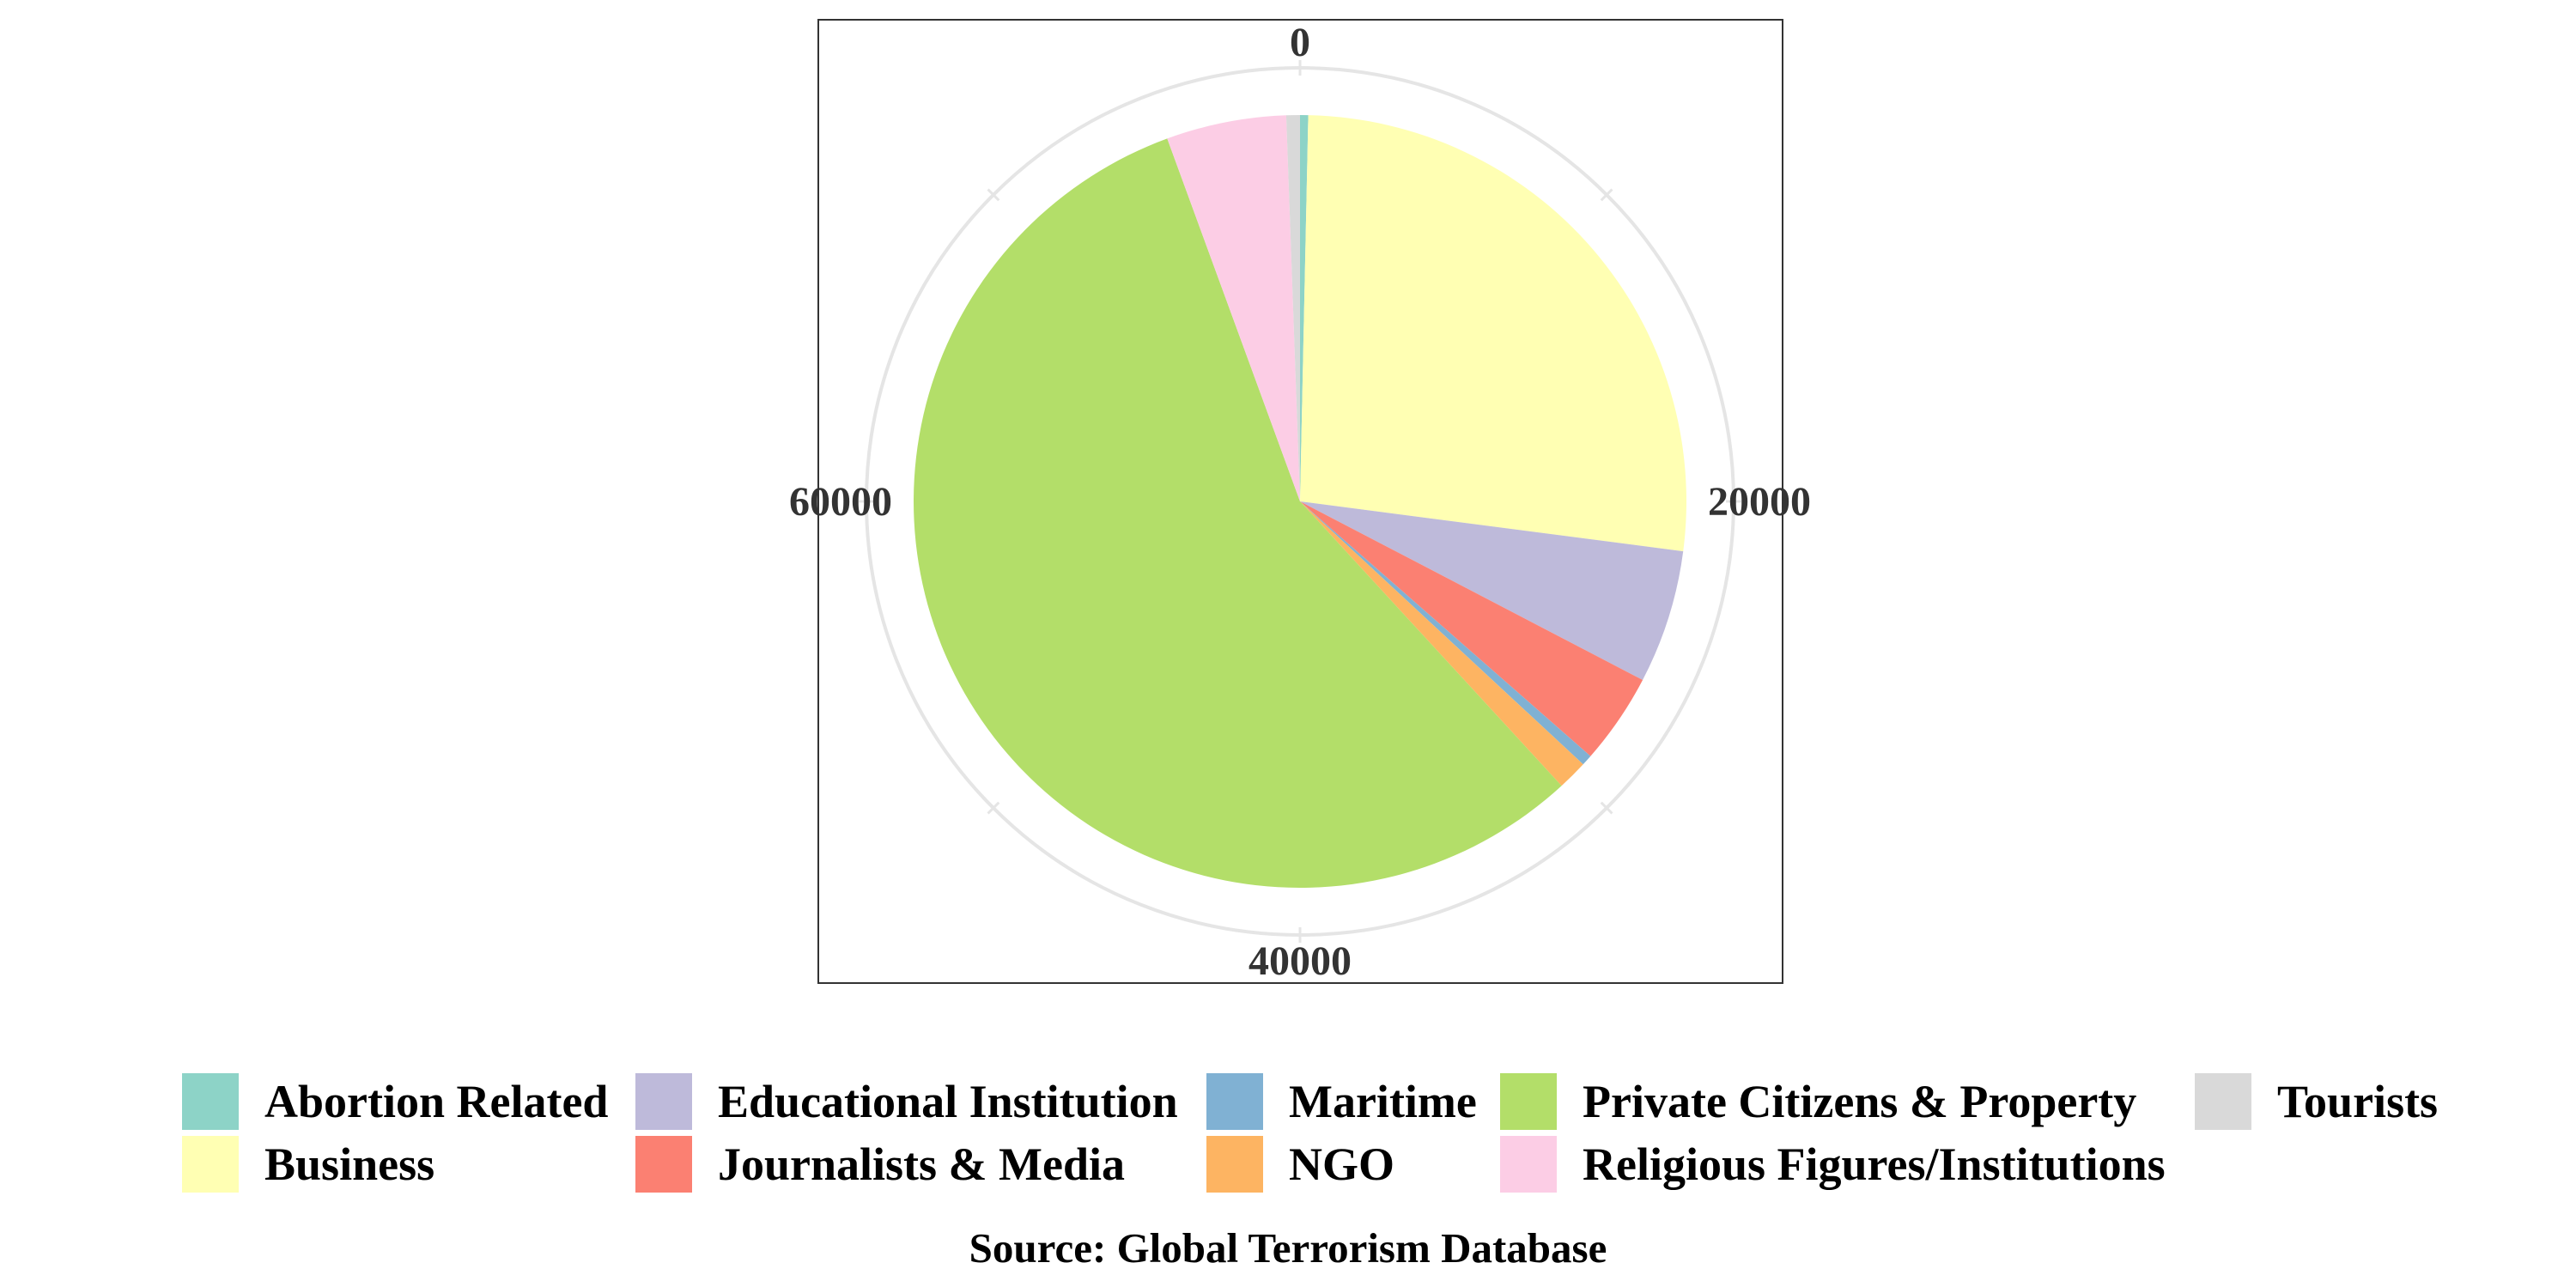 The height and width of the screenshot is (1287, 2576). Describe the element at coordinates (1383, 1101) in the screenshot. I see `legend-label: Maritime` at that location.